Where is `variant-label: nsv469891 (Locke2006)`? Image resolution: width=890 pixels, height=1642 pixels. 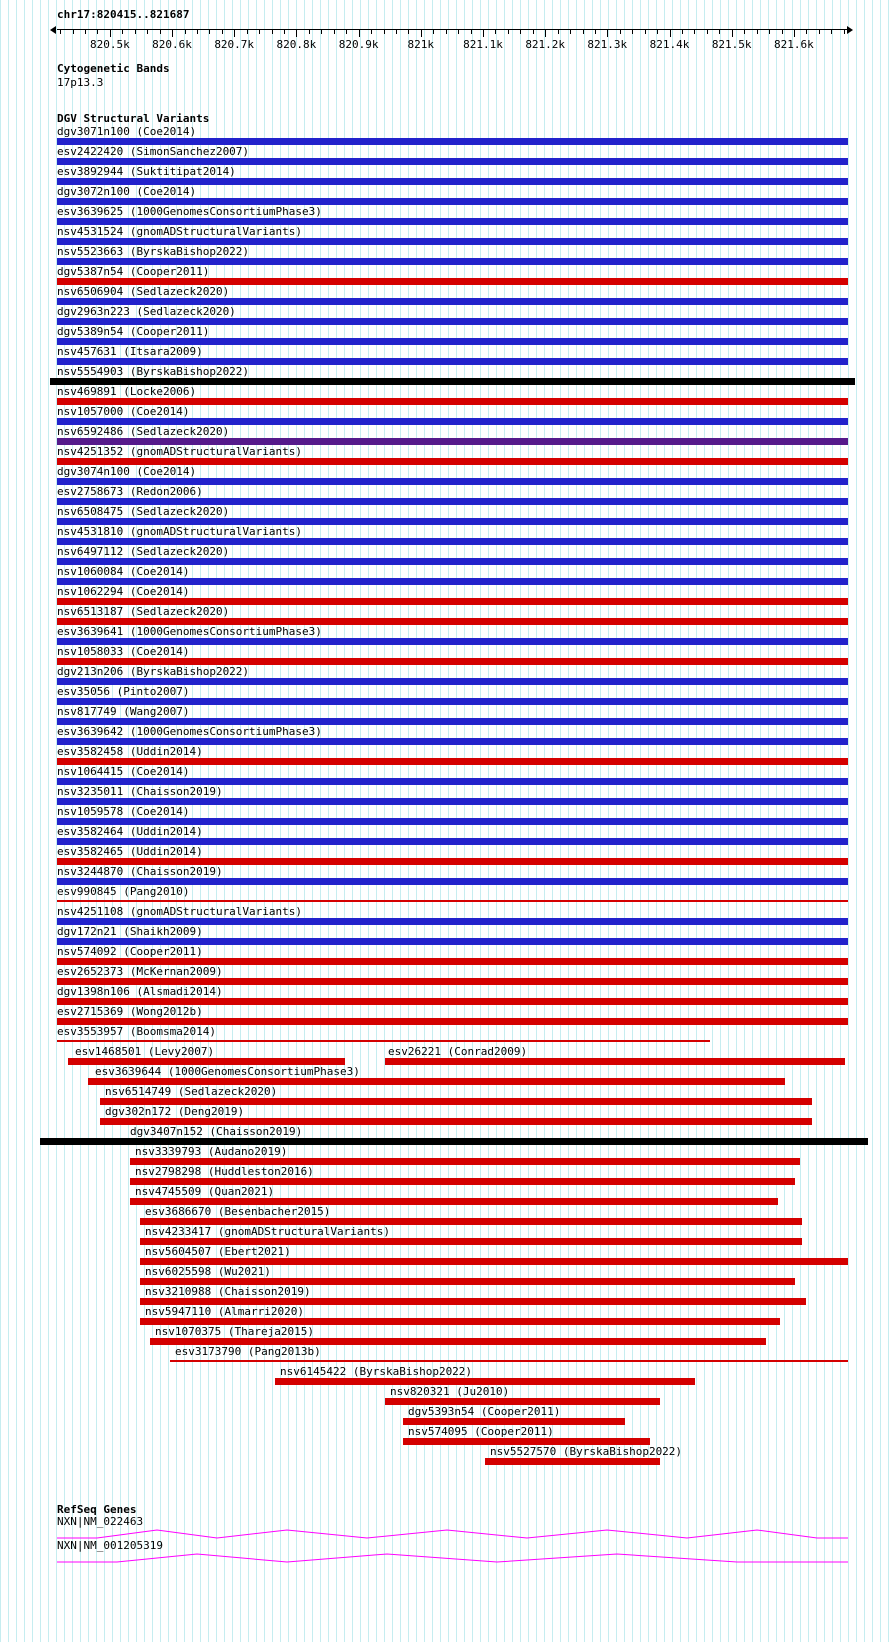
variant-label: nsv469891 (Locke2006) is located at coordinates (127, 391).